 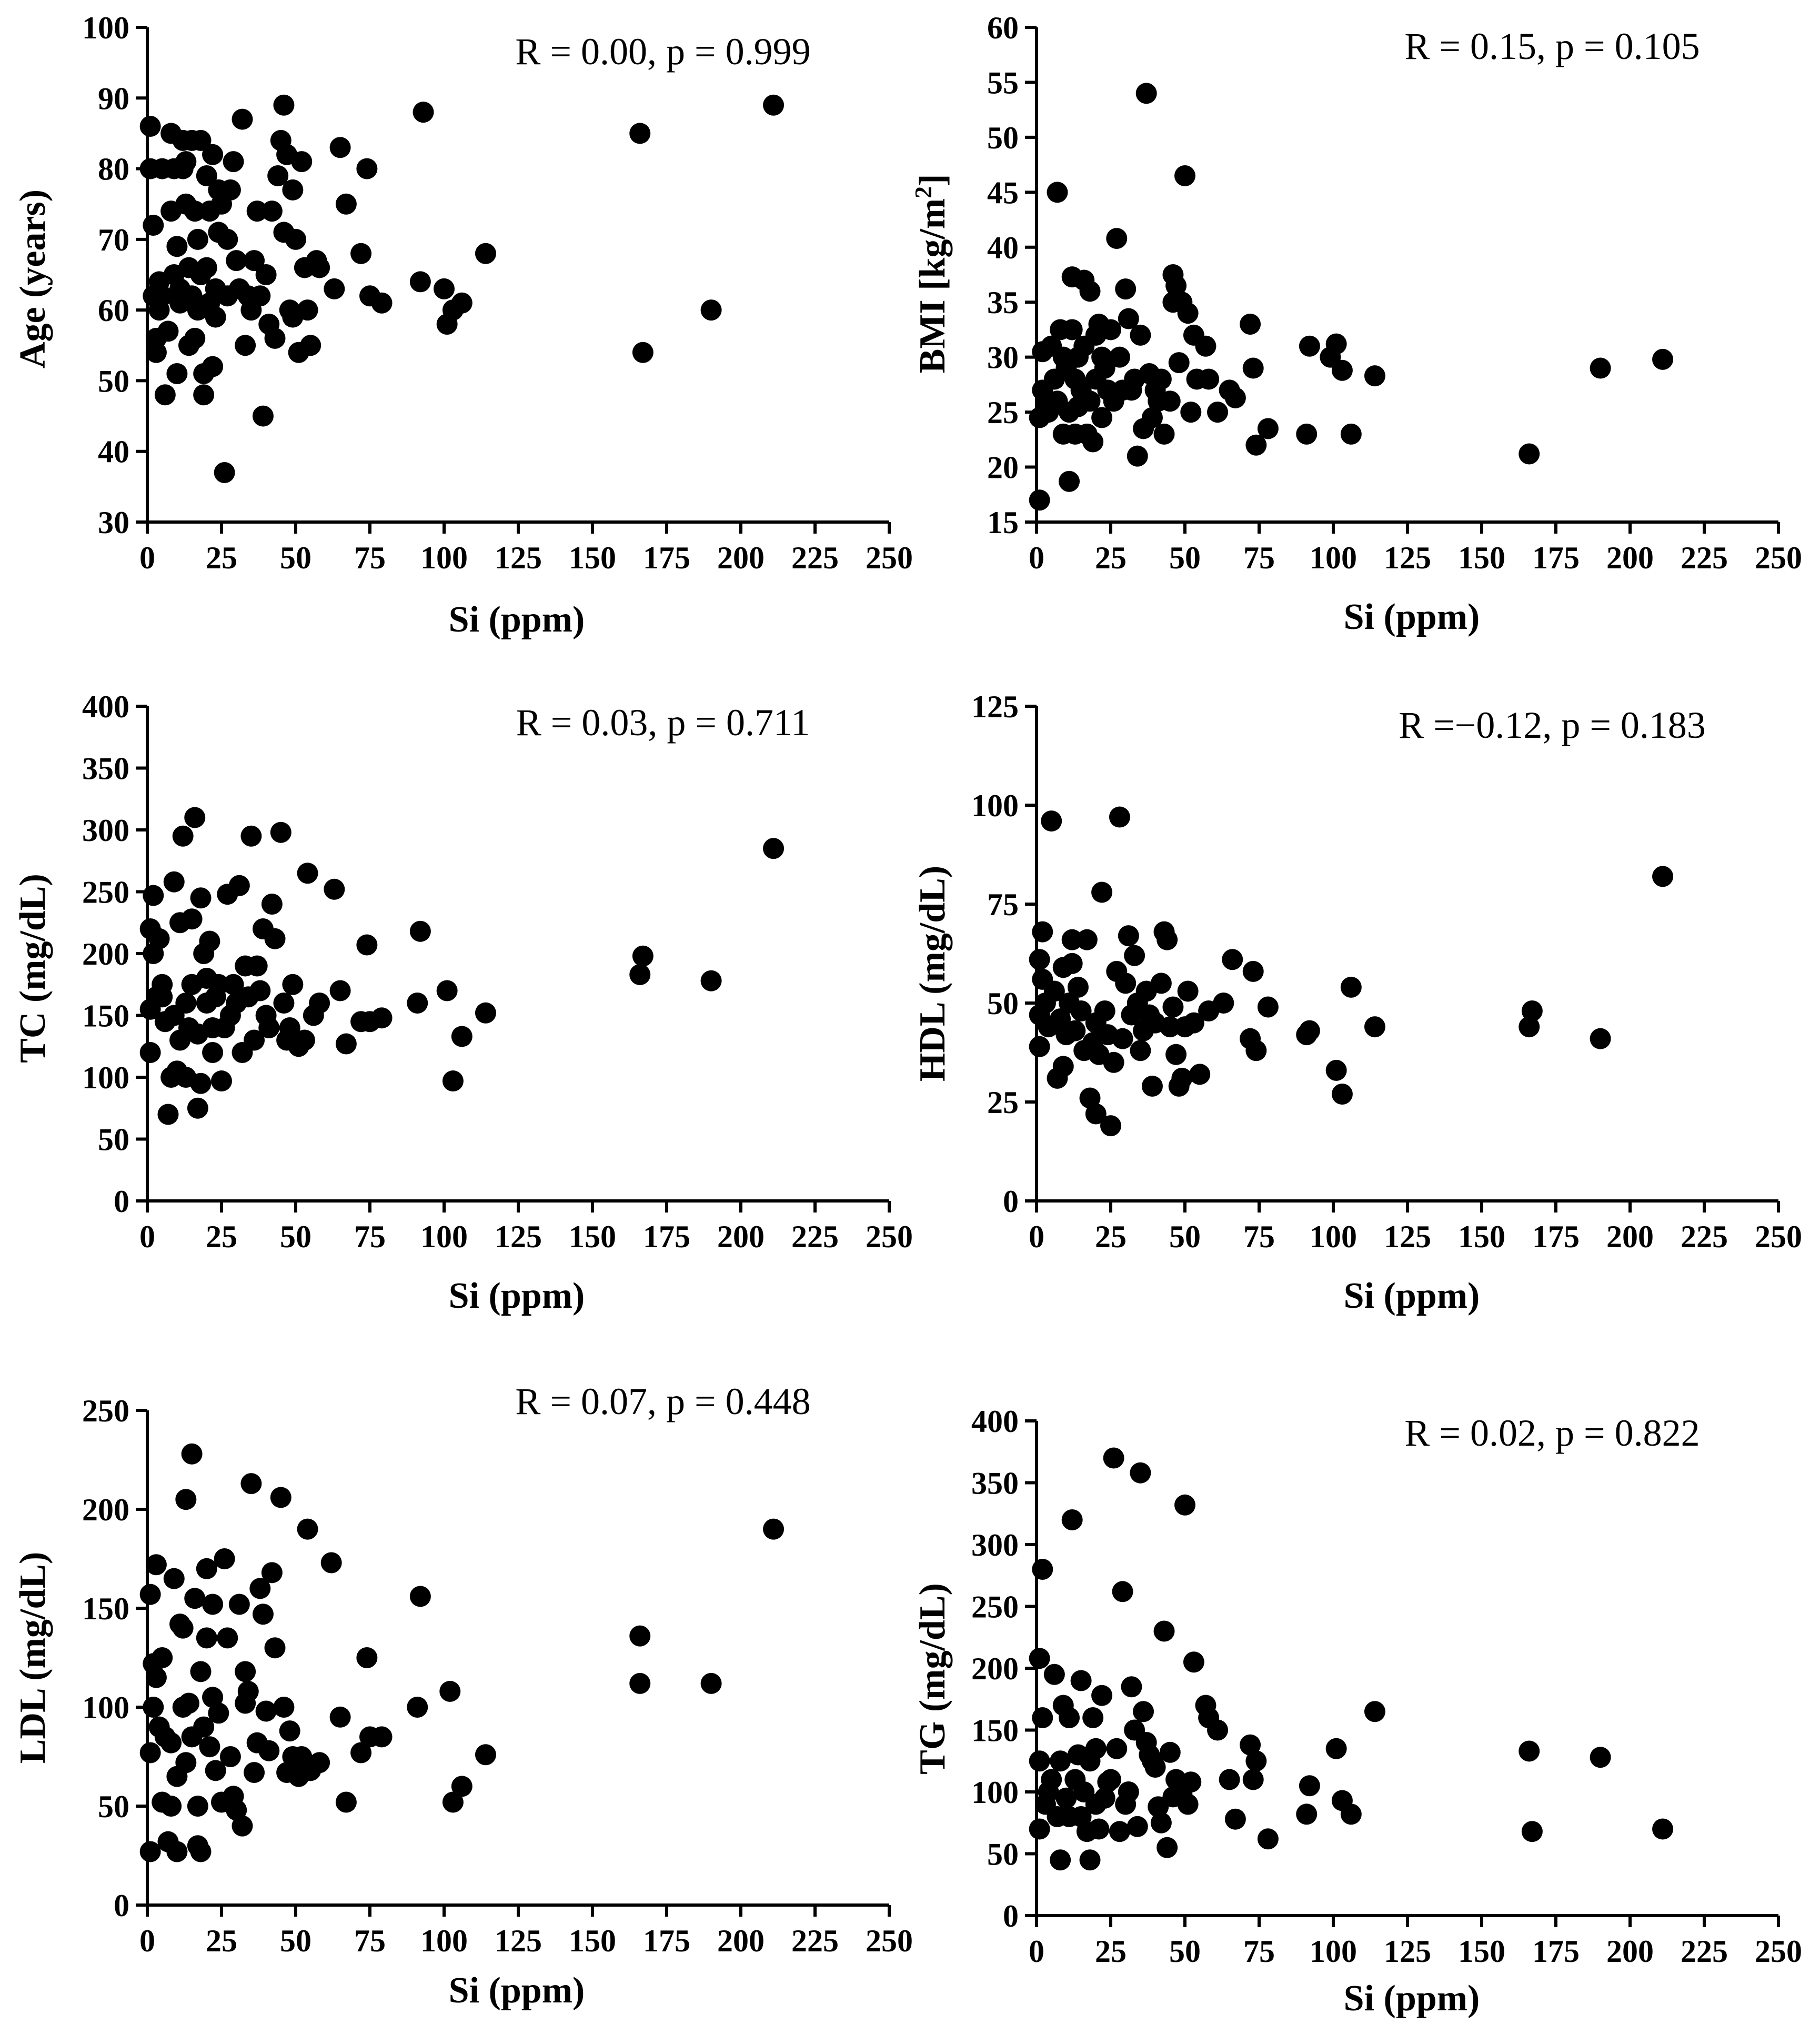 I want to click on y-axis-title-tc: TC (mg/dL), so click(x=33, y=968).